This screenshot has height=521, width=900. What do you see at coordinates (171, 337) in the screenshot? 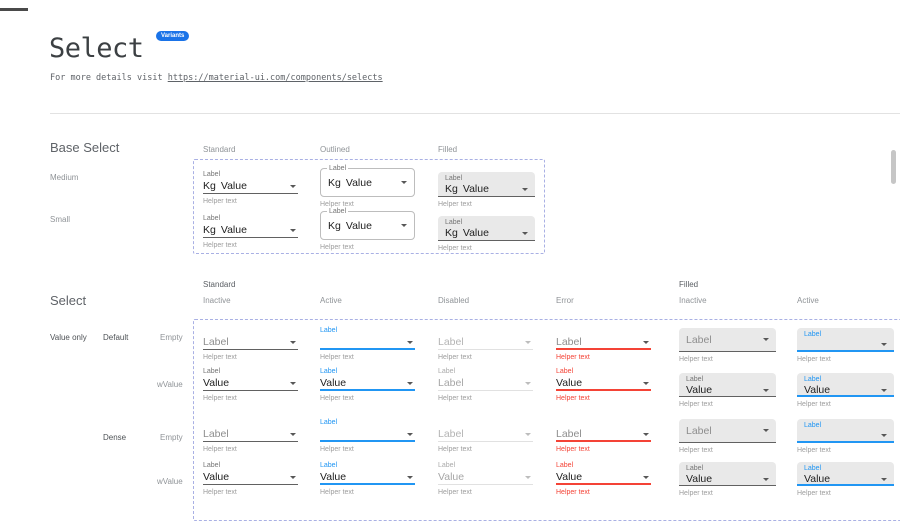
I see `row-label-empty-1: Empty` at bounding box center [171, 337].